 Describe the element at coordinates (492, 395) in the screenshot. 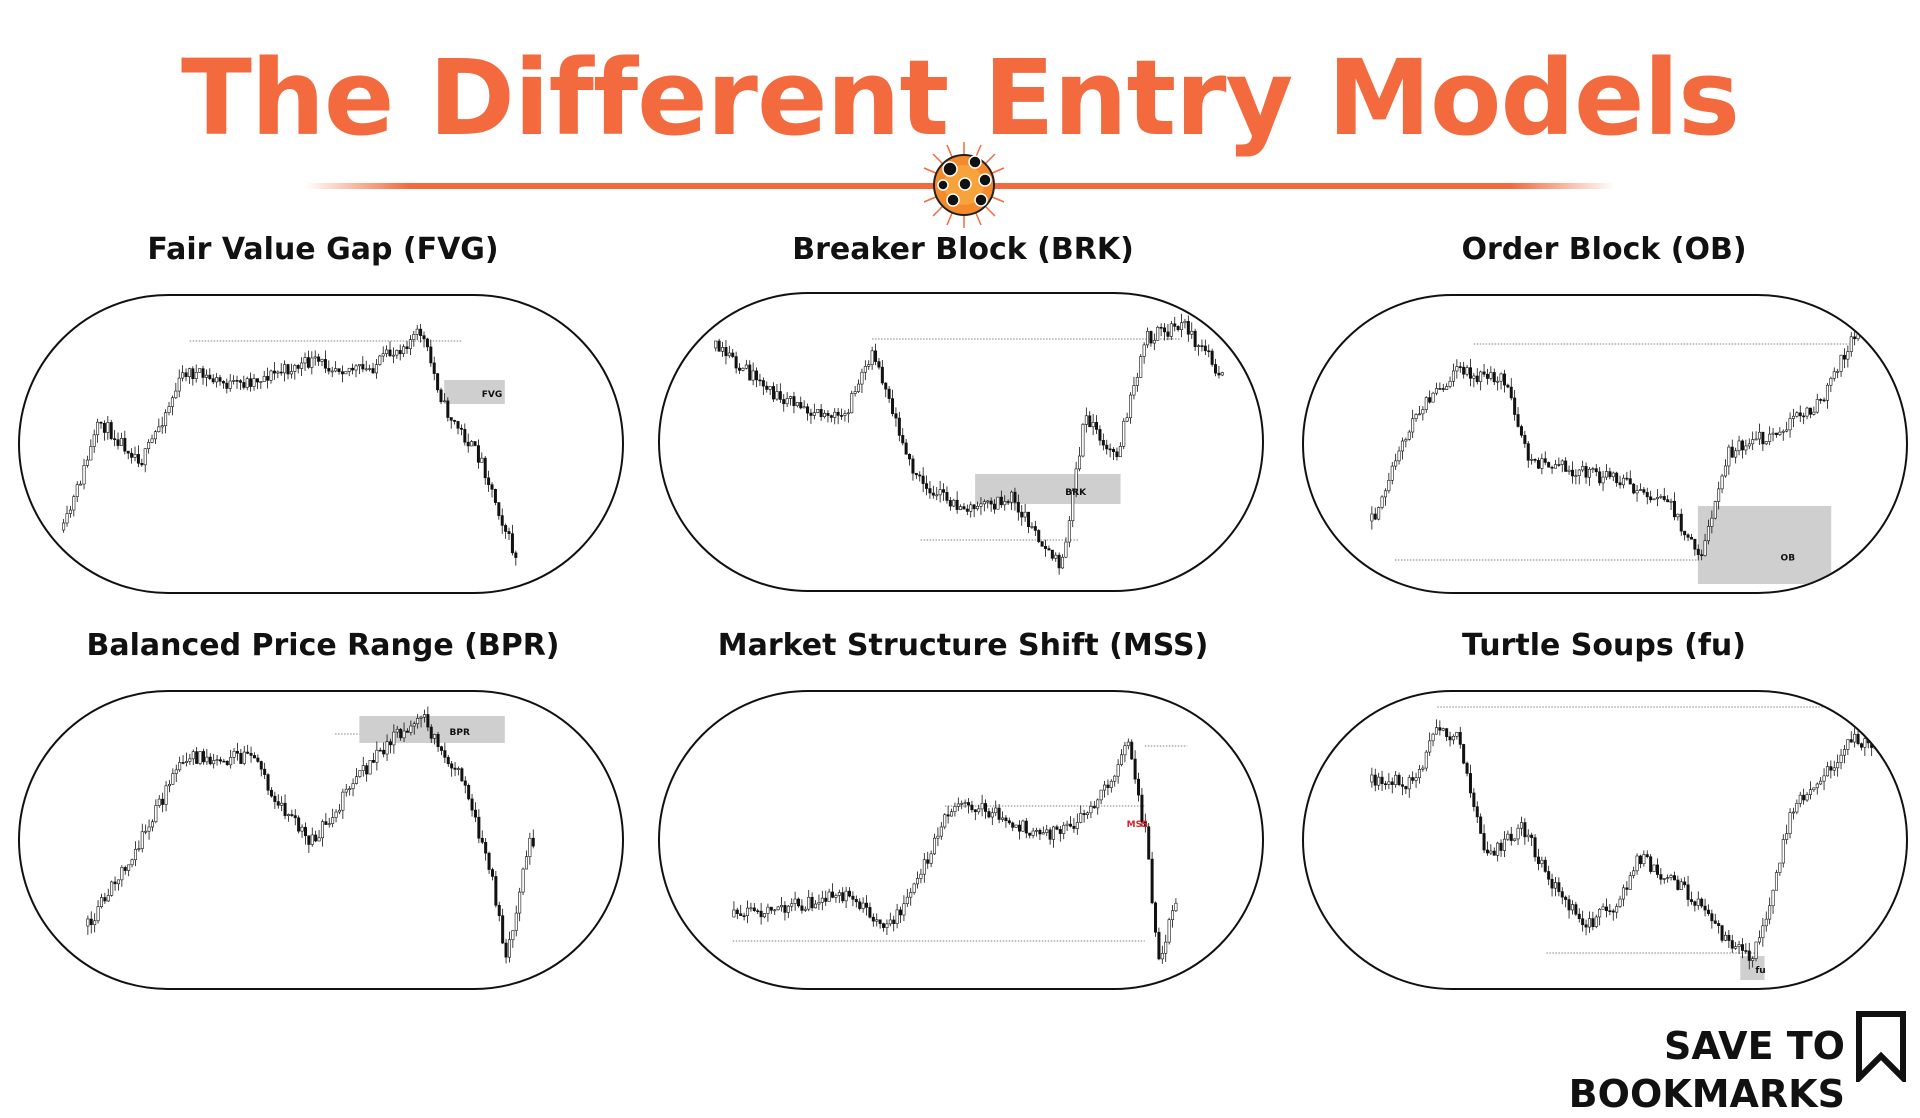

I see `zone-label: FVG` at that location.